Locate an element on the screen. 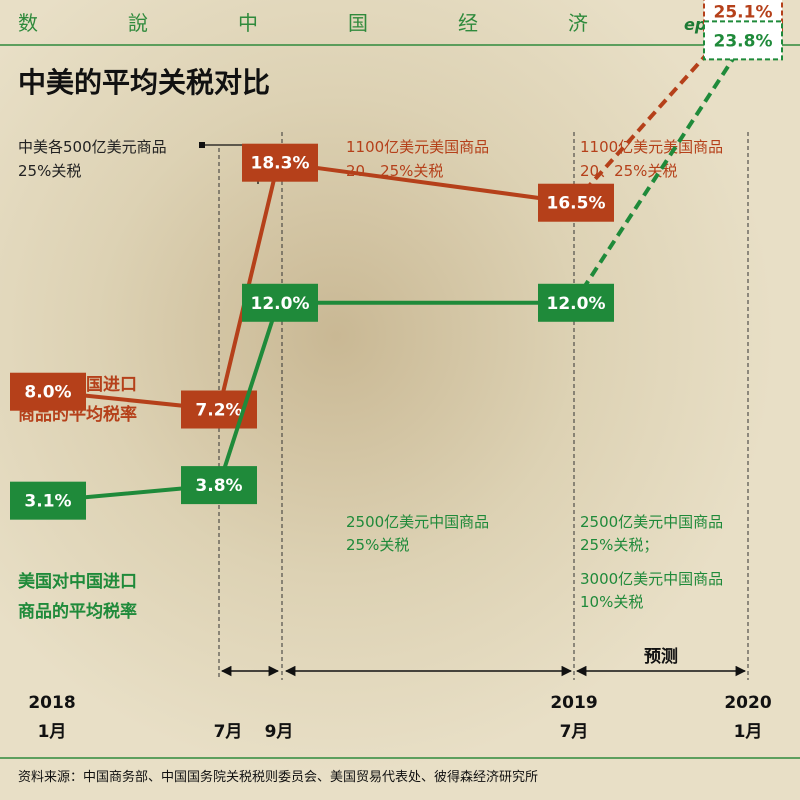  x-tick-label: 2020 1月 is located at coordinates (747, 717).